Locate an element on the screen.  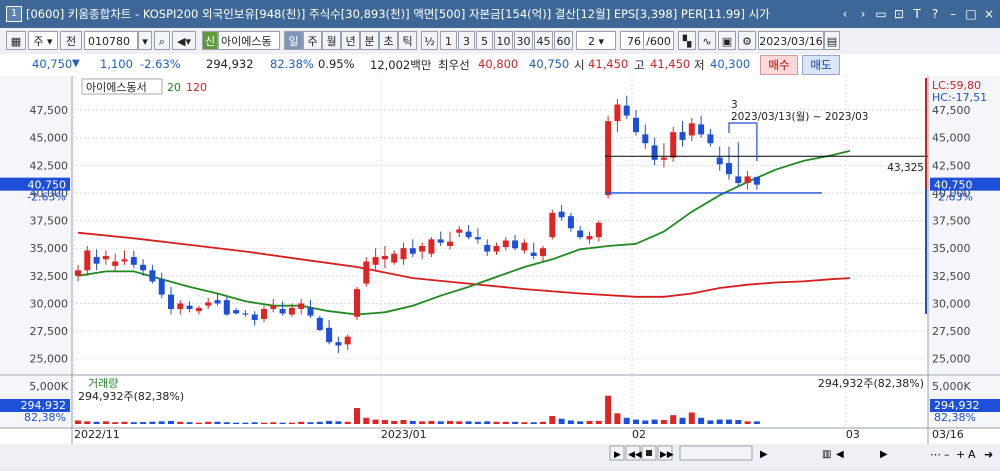
minimize-icon: – is located at coordinates (953, 14).